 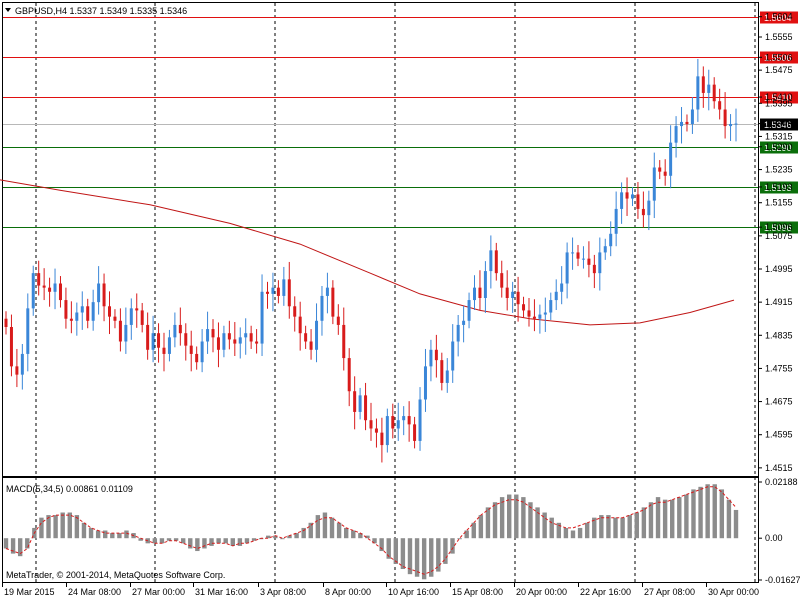 What do you see at coordinates (8, 10) in the screenshot?
I see `collapse-triangle-icon` at bounding box center [8, 10].